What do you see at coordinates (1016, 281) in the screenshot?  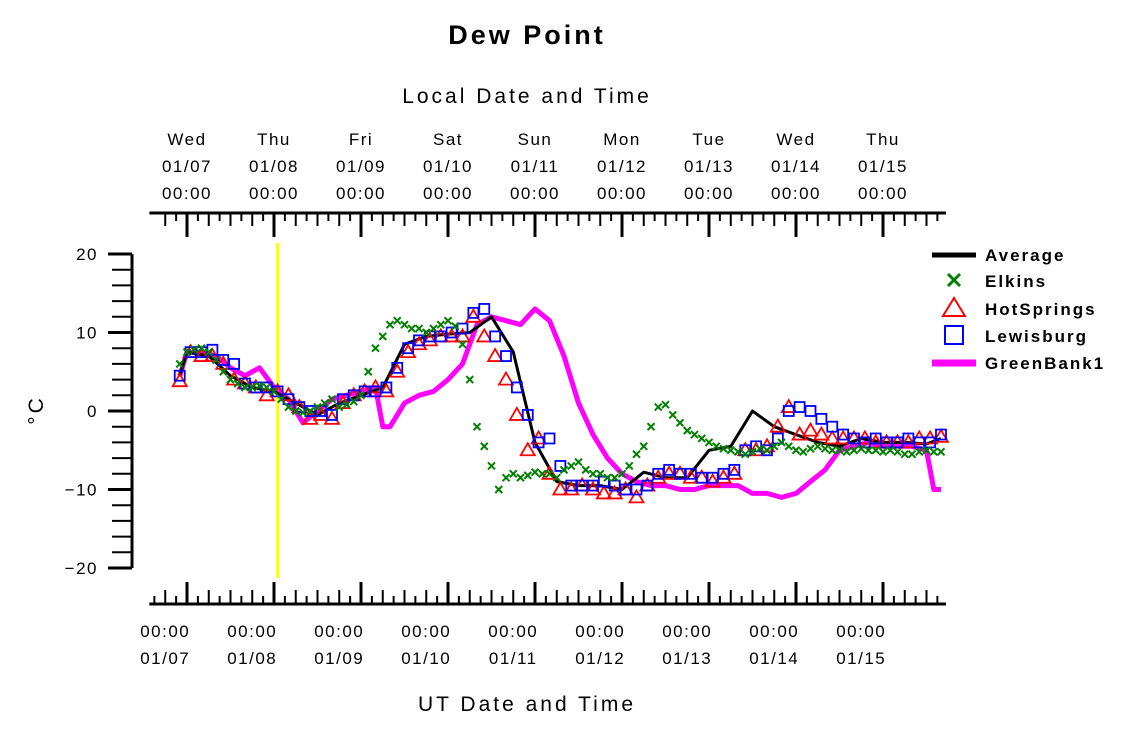 I see `legend-label: Elkins` at bounding box center [1016, 281].